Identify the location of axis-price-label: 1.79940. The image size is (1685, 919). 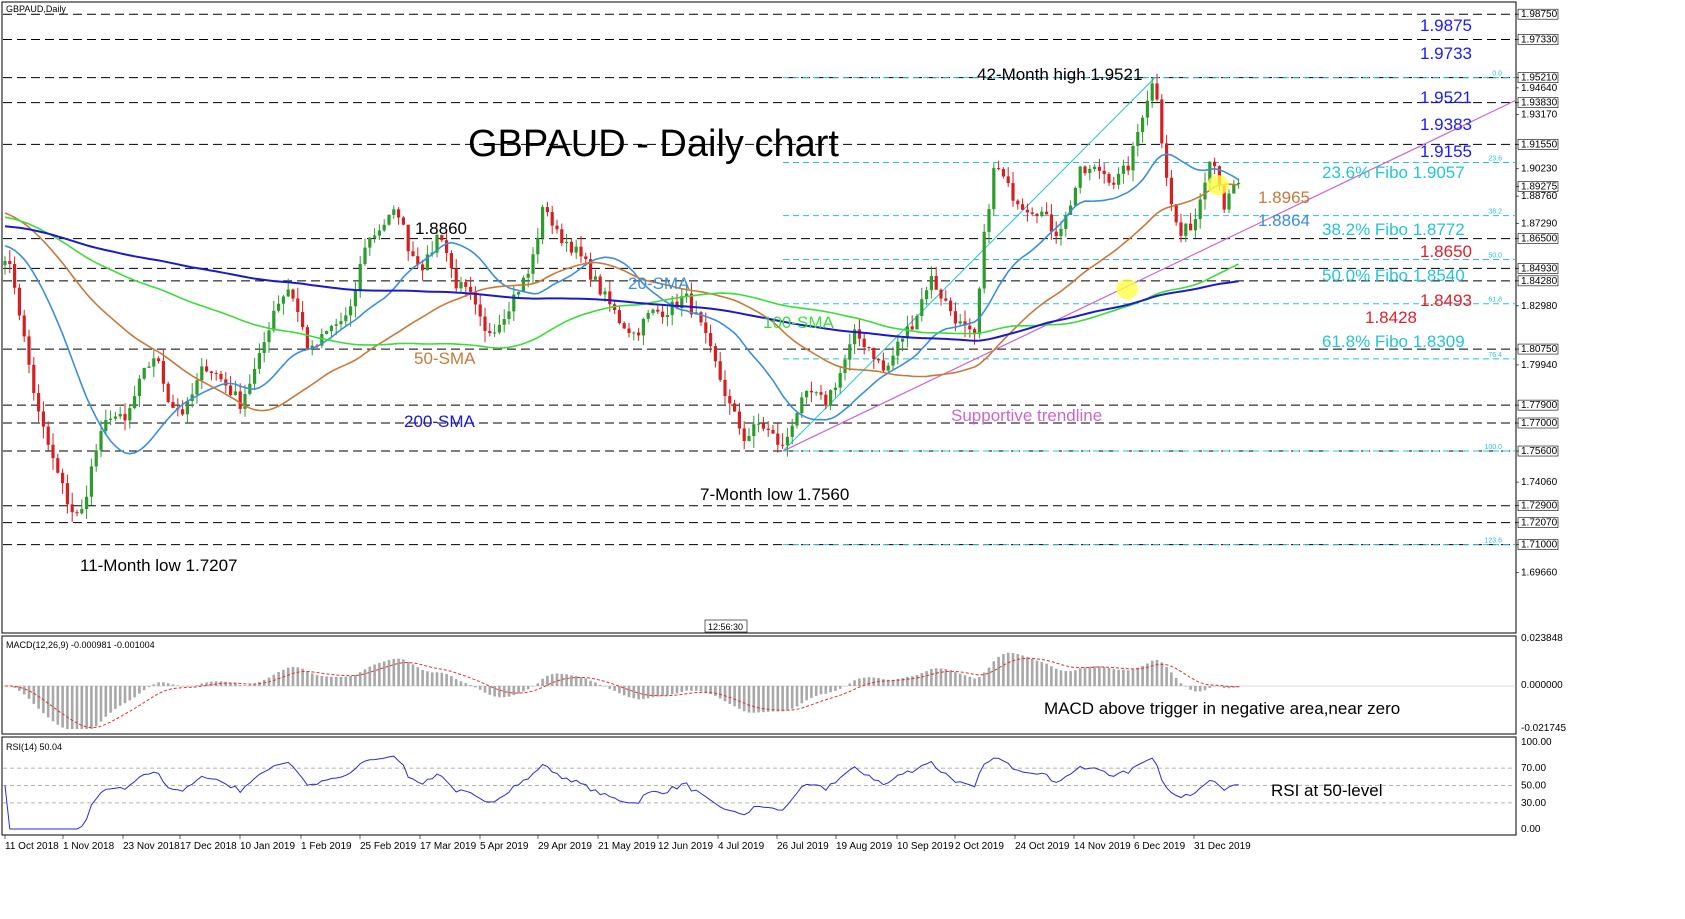
(1539, 365).